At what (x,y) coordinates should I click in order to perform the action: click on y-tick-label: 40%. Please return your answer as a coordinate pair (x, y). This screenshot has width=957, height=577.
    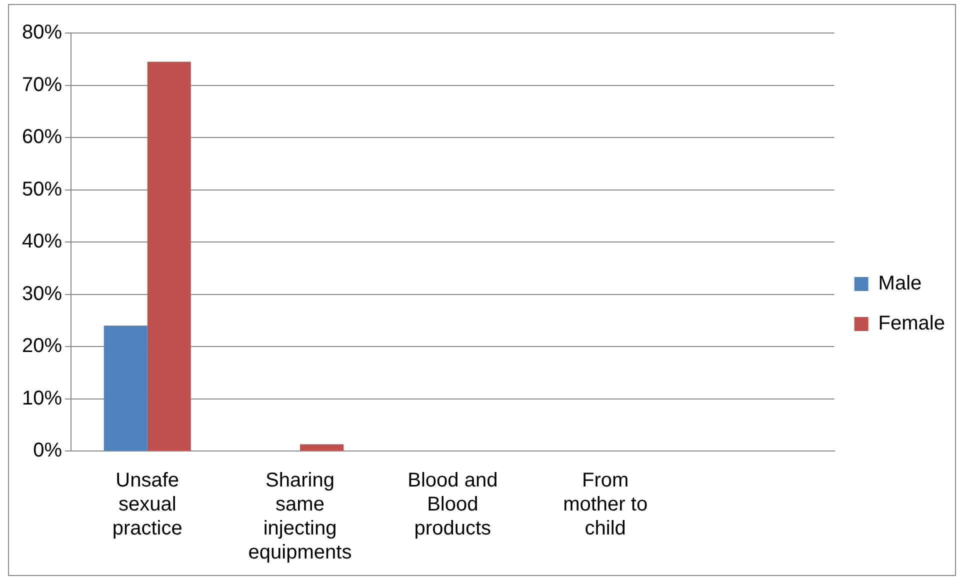
    Looking at the image, I should click on (42, 241).